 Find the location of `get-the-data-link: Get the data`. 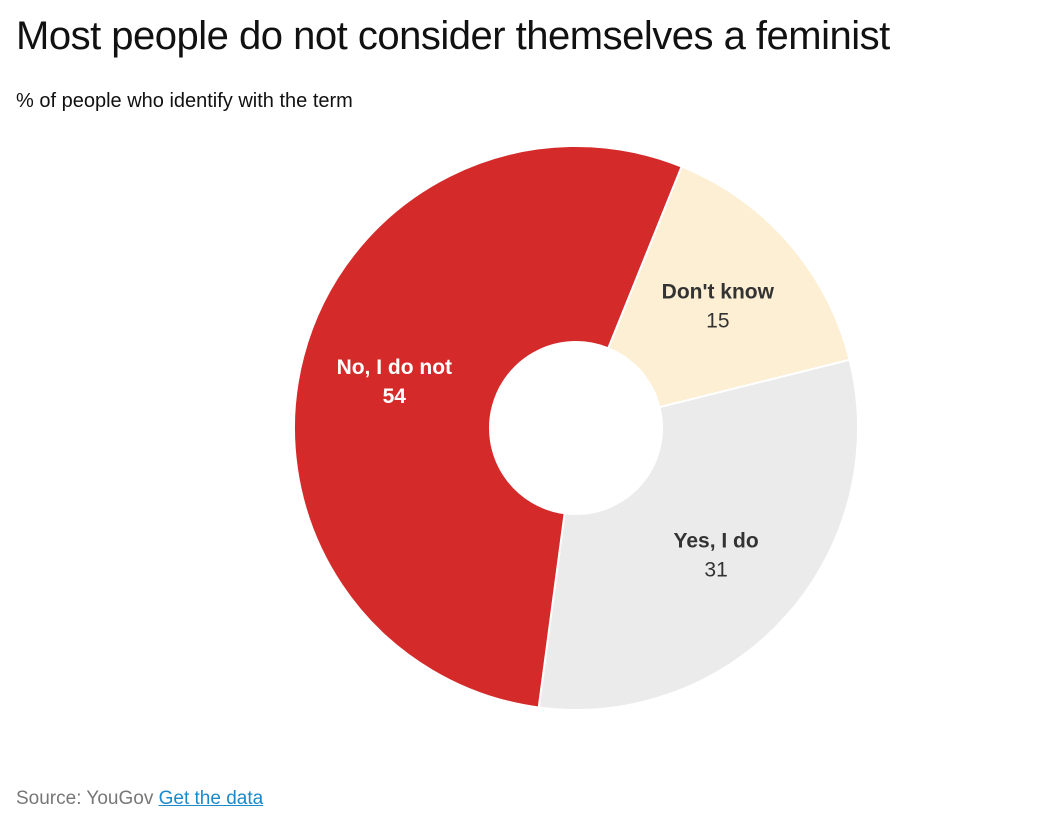

get-the-data-link: Get the data is located at coordinates (211, 798).